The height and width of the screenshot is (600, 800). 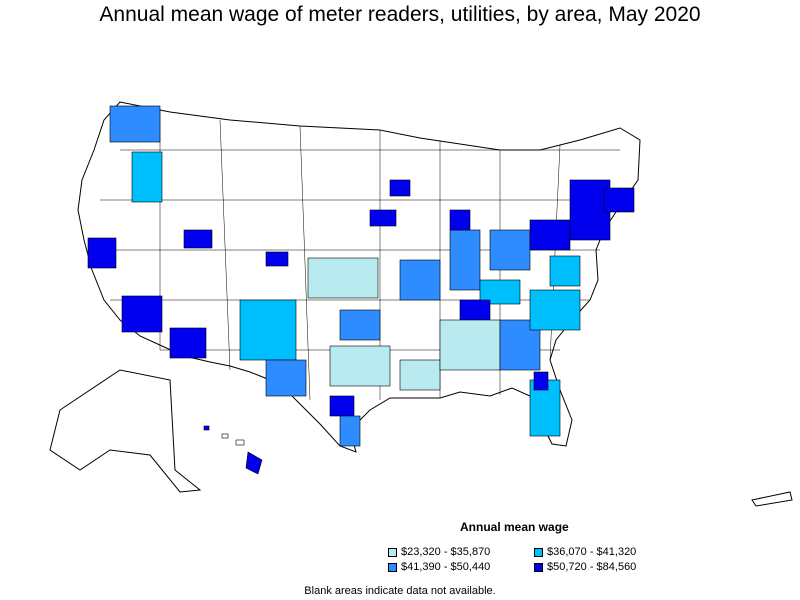 What do you see at coordinates (590, 210) in the screenshot?
I see `area-northeast` at bounding box center [590, 210].